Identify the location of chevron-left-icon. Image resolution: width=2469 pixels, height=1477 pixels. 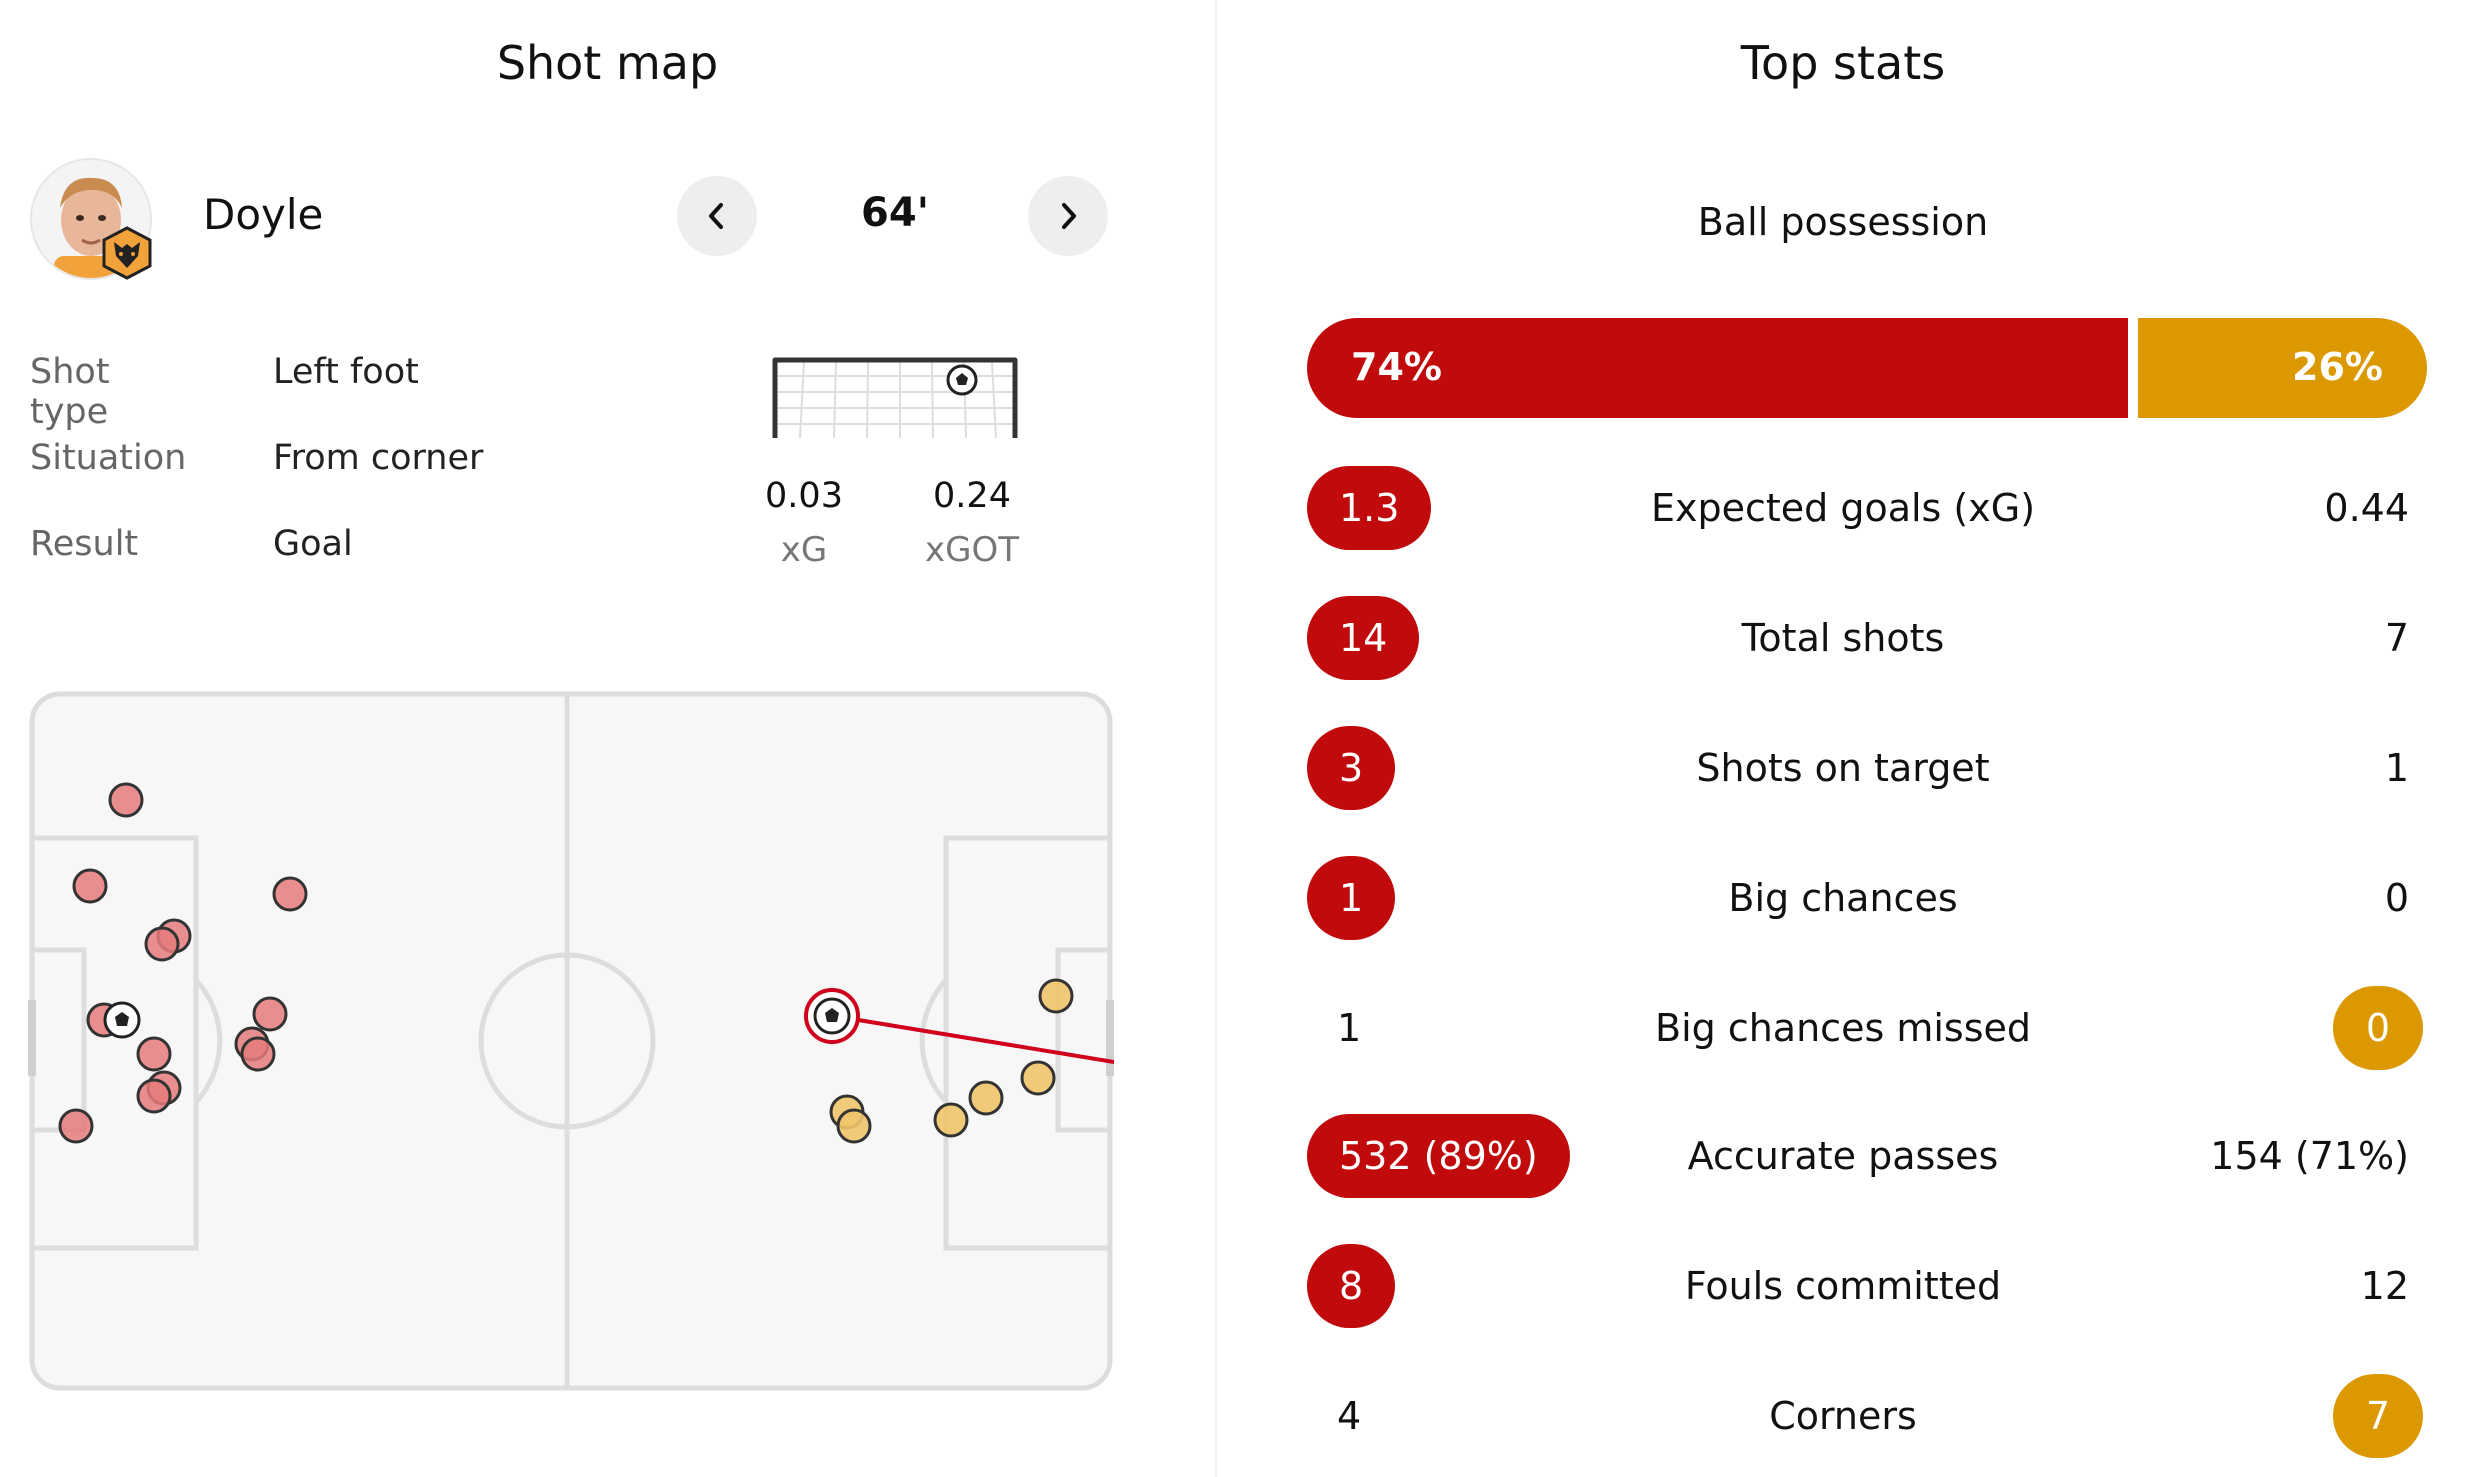
(716, 216).